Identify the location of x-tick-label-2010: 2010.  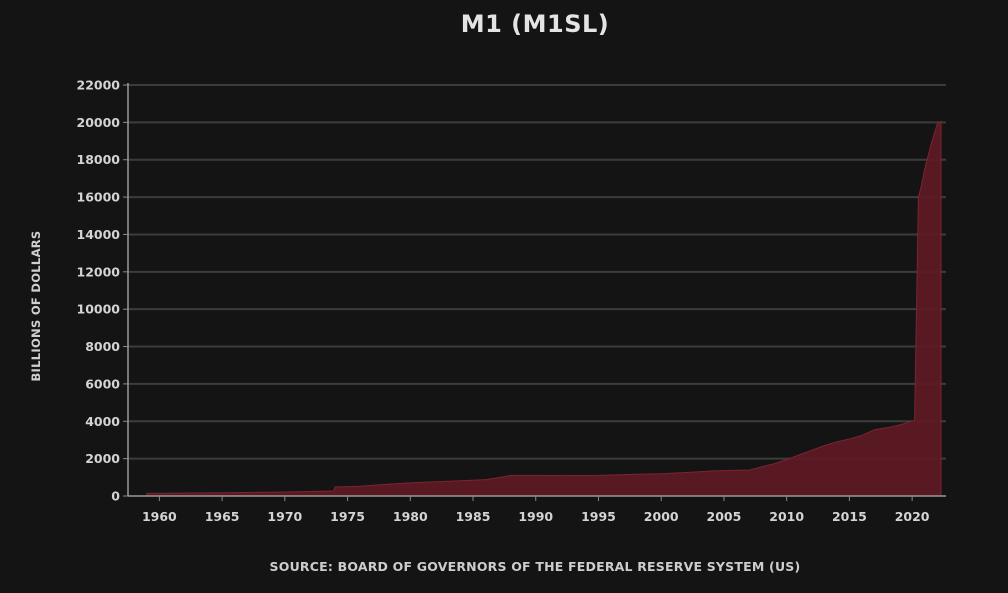
(786, 516).